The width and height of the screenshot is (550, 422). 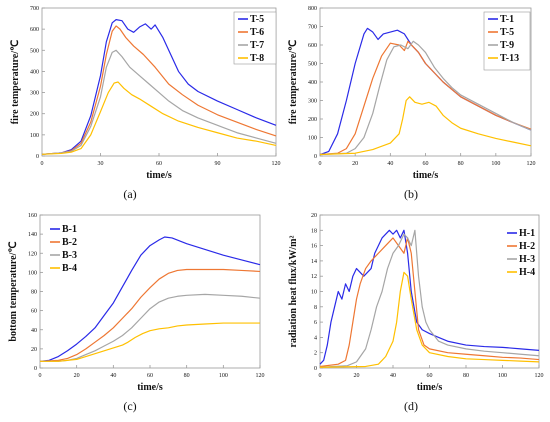 What do you see at coordinates (69, 242) in the screenshot?
I see `legend-entry: B-2` at bounding box center [69, 242].